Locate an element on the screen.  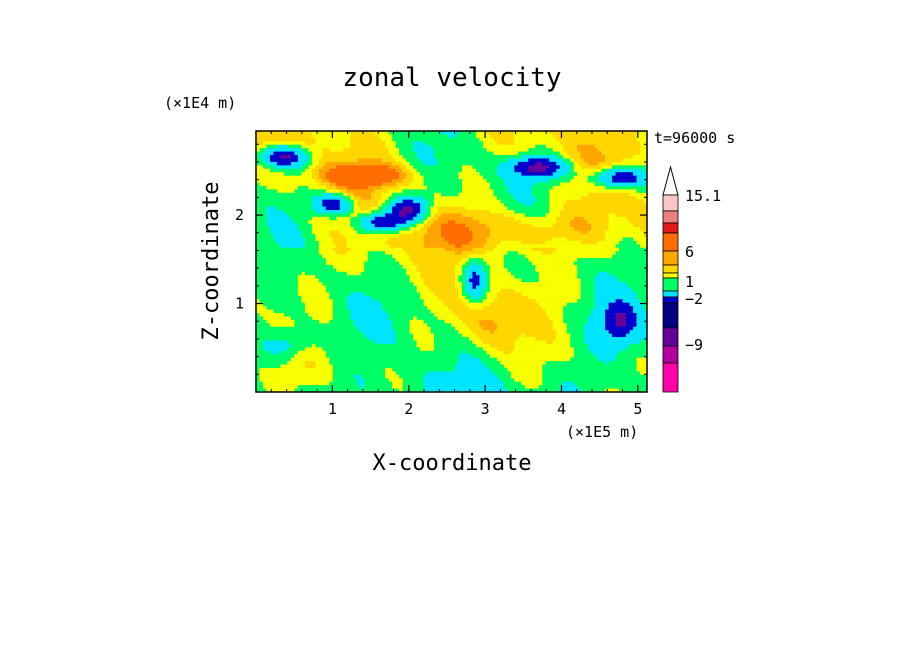
x-axis-label: X-coordinate is located at coordinates (452, 463).